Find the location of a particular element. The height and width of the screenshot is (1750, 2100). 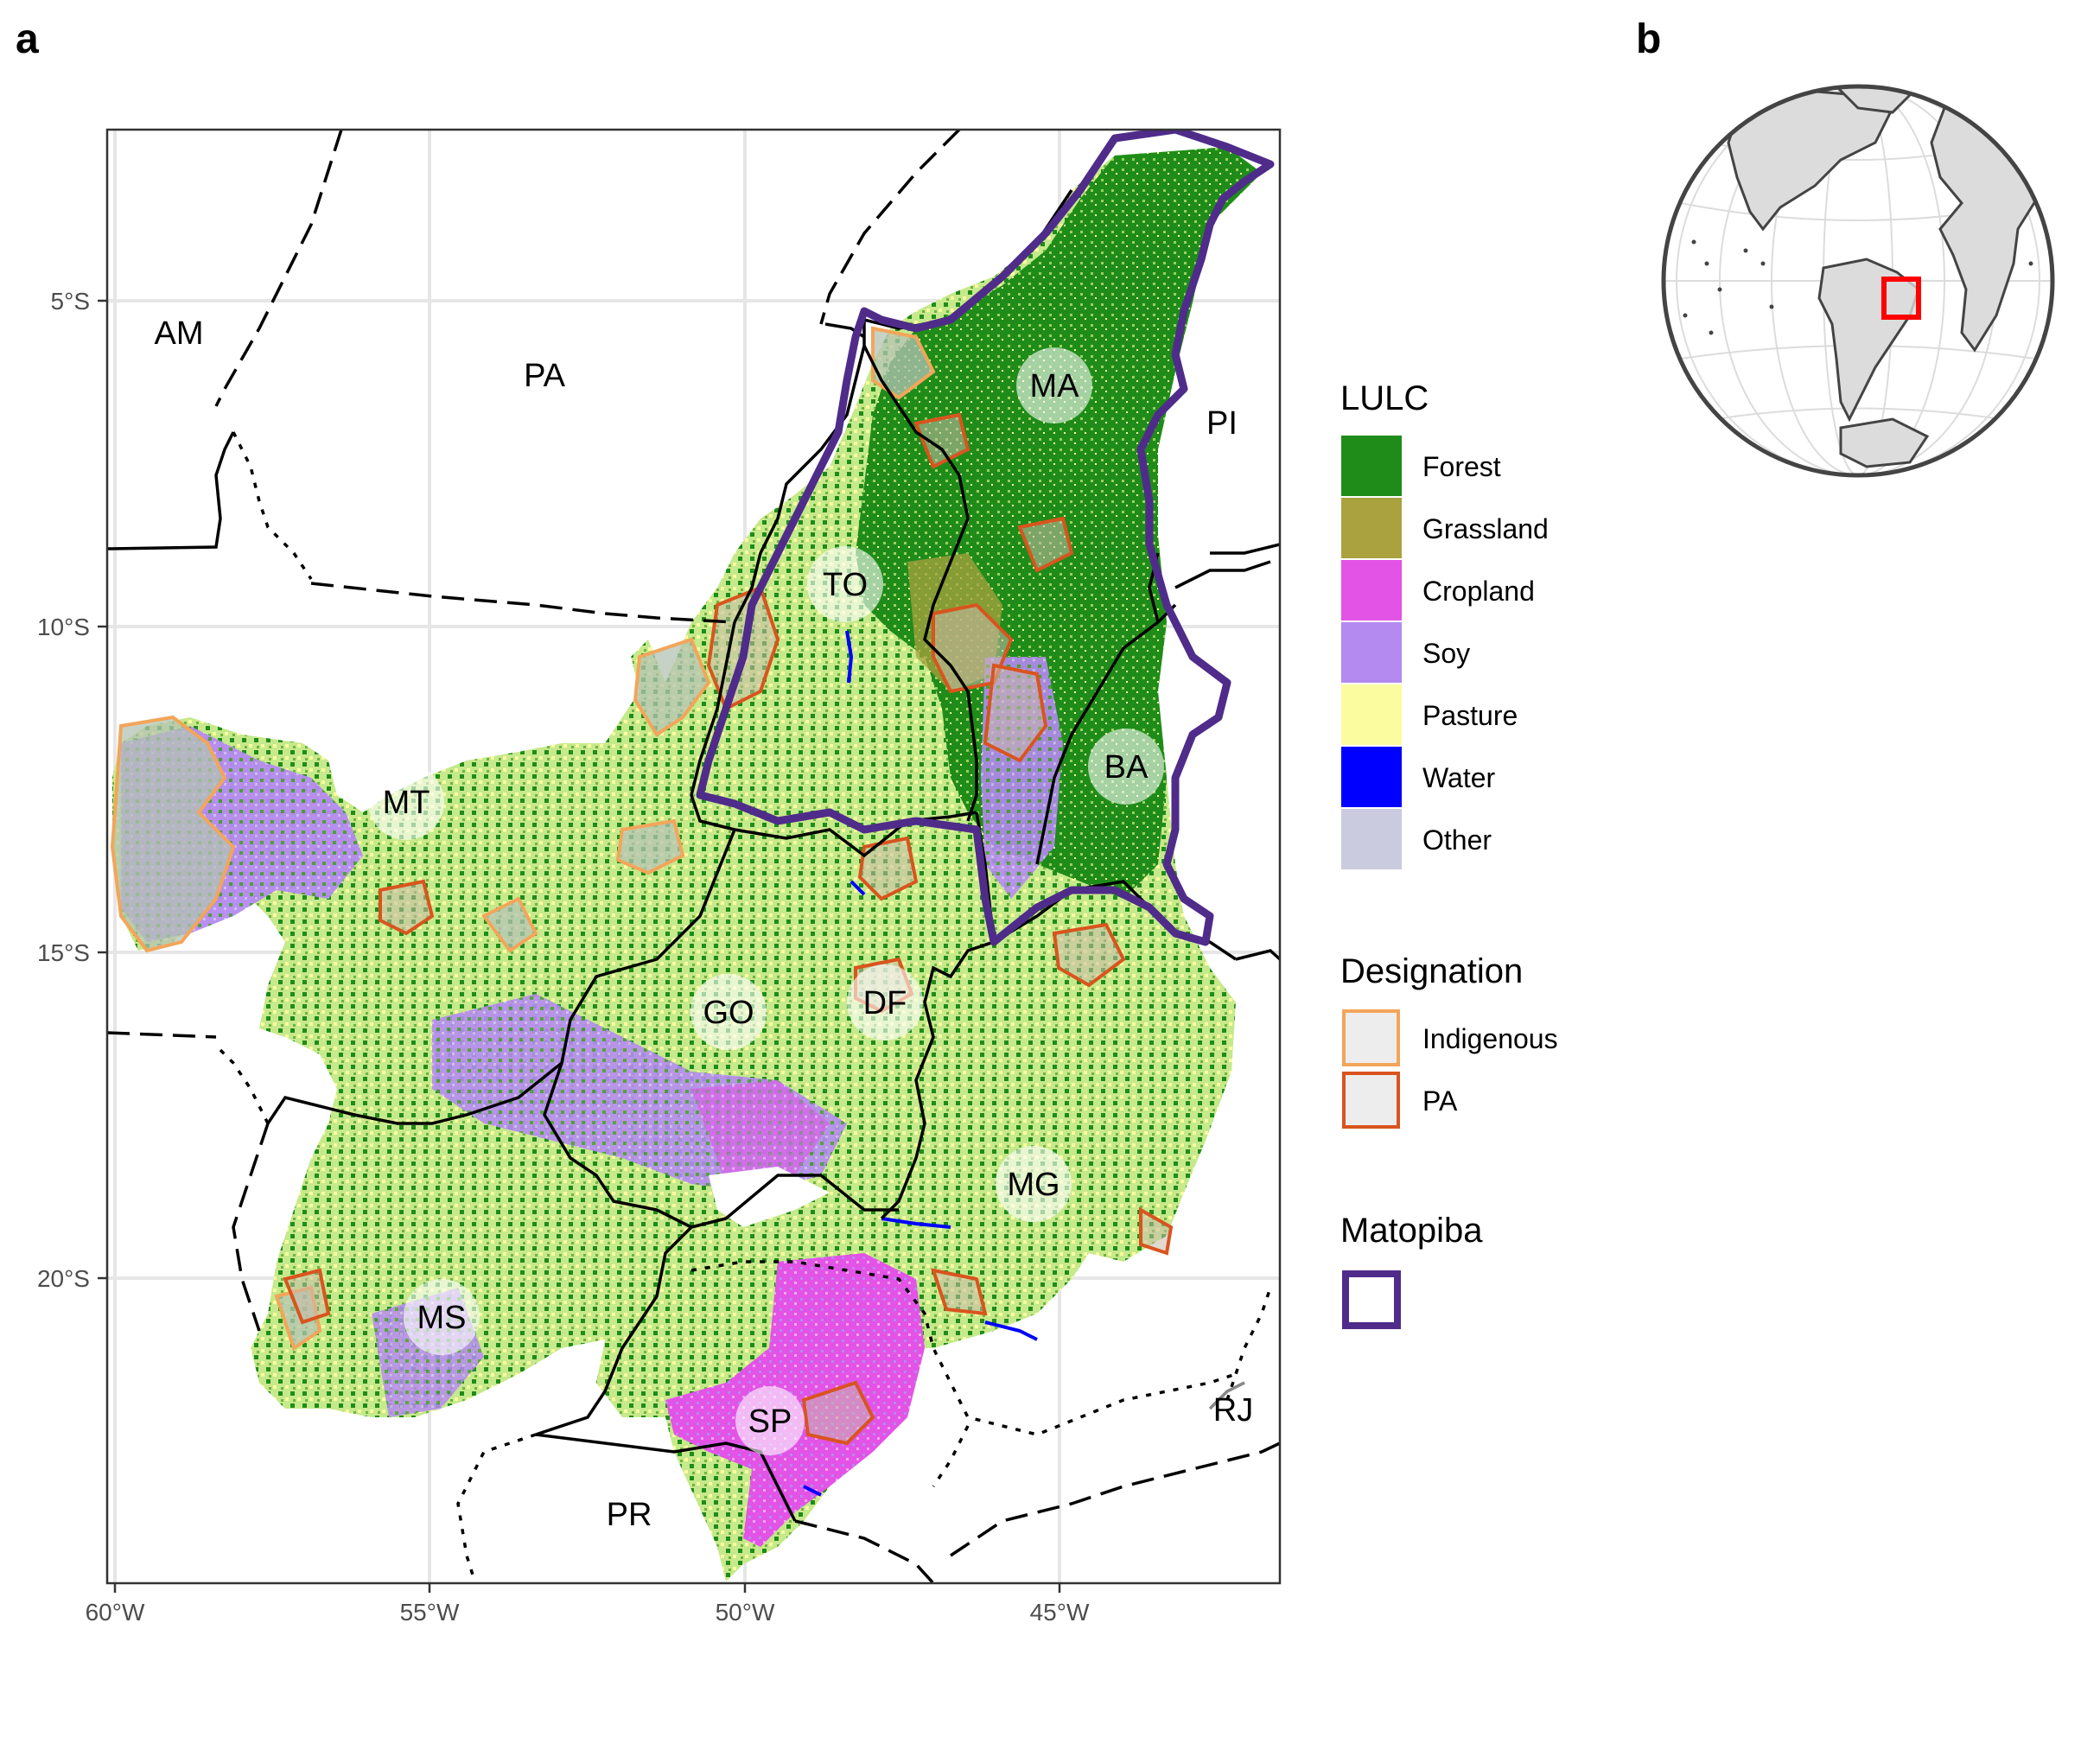

legend-swatch-grassland is located at coordinates (1371, 528).